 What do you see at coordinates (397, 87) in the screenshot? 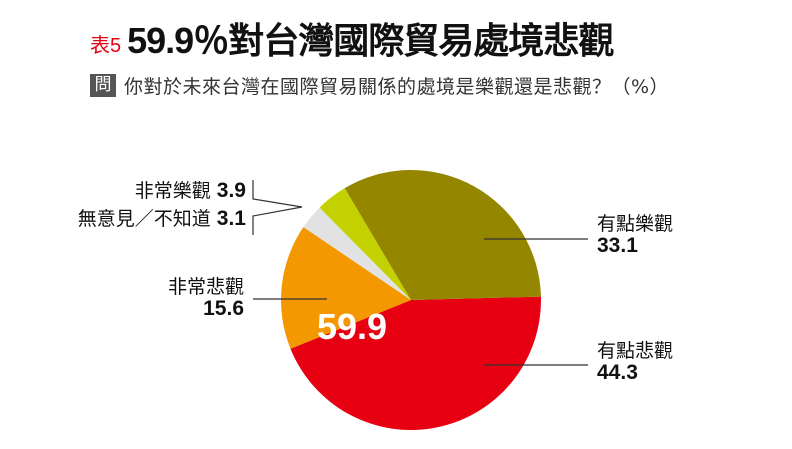
I see `question-text: 你對於未來台灣在國際貿易關係的處境是樂觀還是悲觀？（%）` at bounding box center [397, 87].